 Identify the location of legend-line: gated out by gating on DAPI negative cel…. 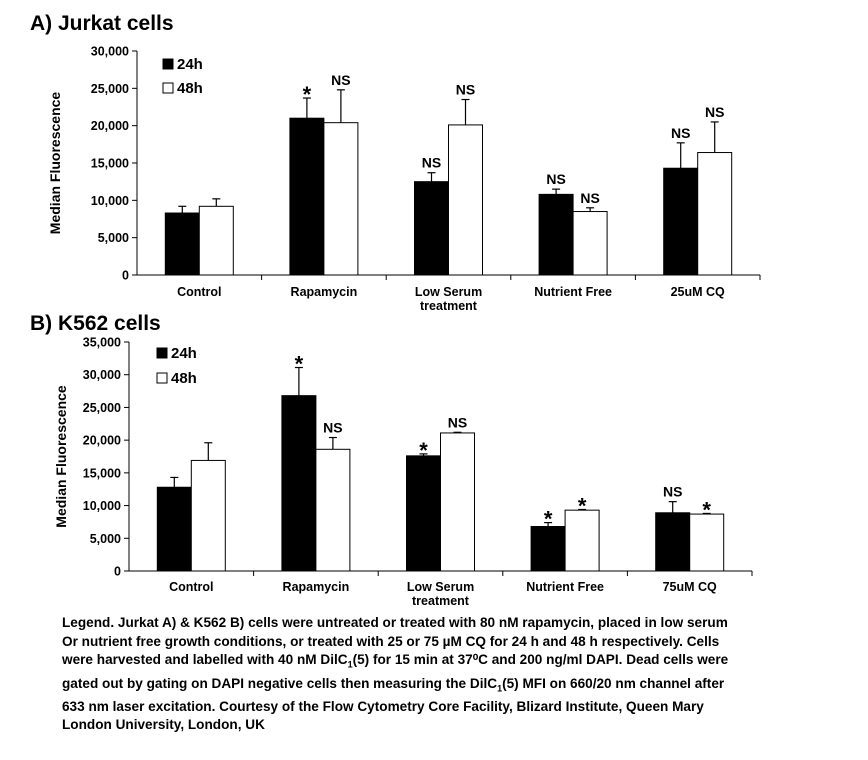
(393, 684).